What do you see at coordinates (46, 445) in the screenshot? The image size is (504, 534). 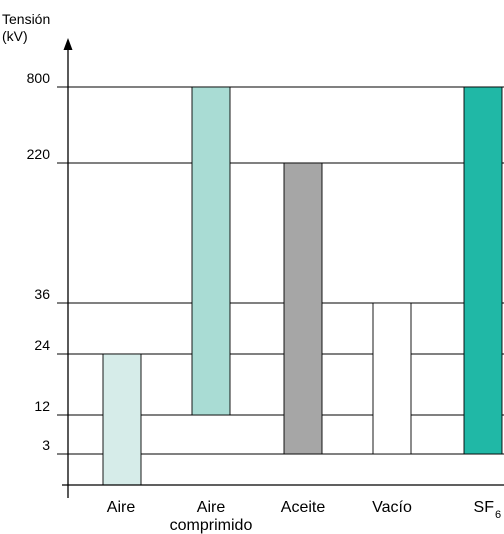 I see `y-tick-label-3: 3` at bounding box center [46, 445].